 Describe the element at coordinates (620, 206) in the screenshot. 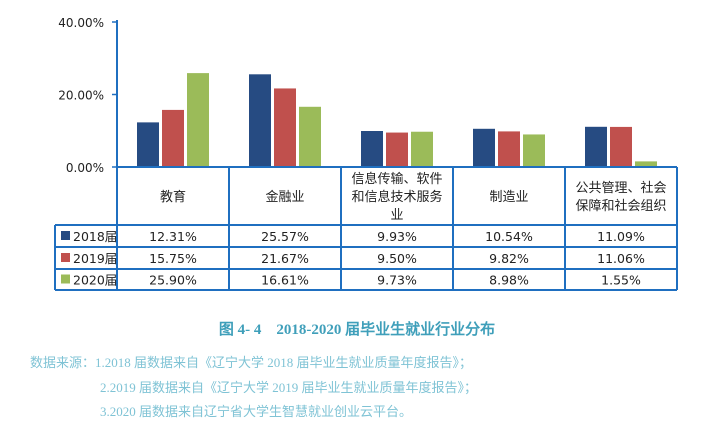

I see `category-label: 保障和社会组织` at that location.